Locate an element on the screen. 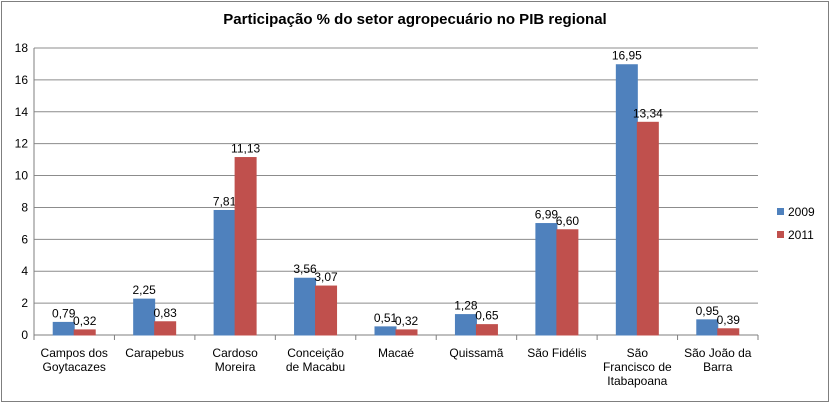  x-tick-label-2: Cardoso Moreira is located at coordinates (235, 360).